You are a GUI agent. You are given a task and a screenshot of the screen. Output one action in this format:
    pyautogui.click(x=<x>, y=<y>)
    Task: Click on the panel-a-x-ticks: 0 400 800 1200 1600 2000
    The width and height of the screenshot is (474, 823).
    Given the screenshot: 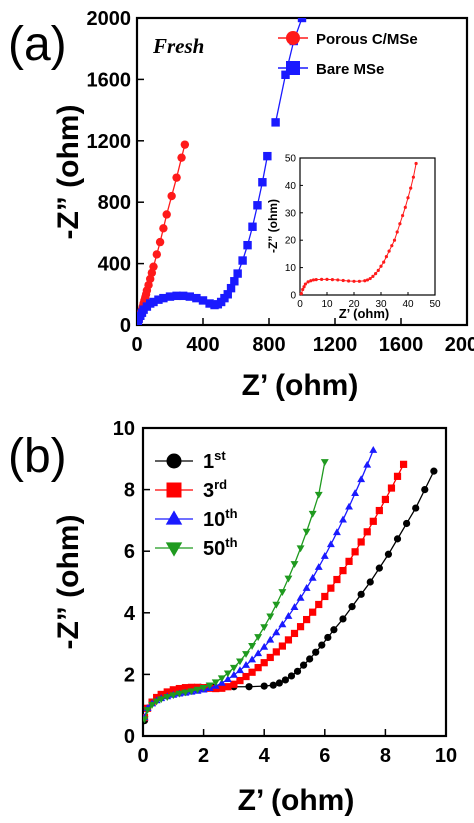 What is the action you would take?
    pyautogui.click(x=302, y=337)
    